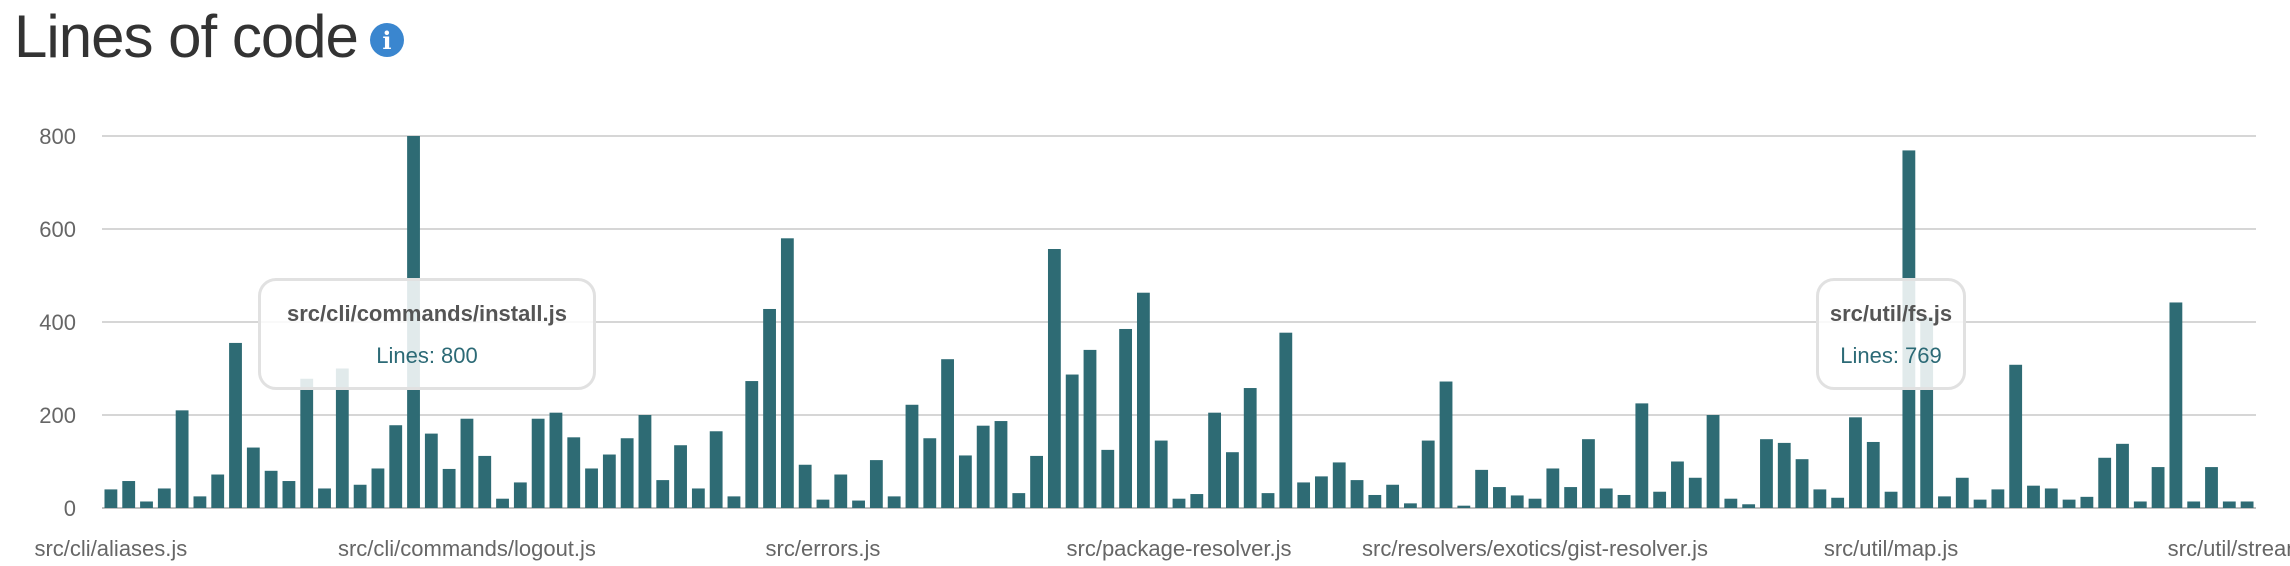 This screenshot has width=2290, height=566. Describe the element at coordinates (386, 40) in the screenshot. I see `info-icon: i` at that location.